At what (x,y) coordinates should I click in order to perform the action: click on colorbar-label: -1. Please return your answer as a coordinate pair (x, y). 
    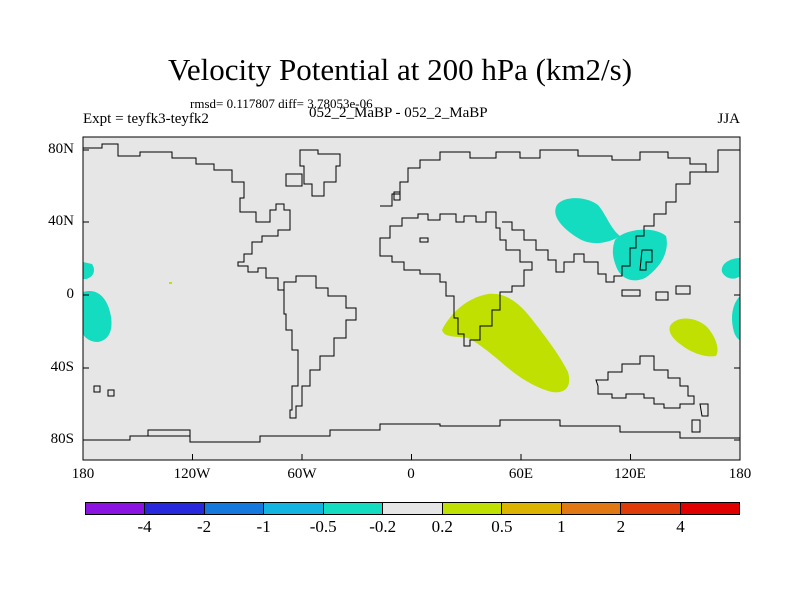
    Looking at the image, I should click on (263, 526).